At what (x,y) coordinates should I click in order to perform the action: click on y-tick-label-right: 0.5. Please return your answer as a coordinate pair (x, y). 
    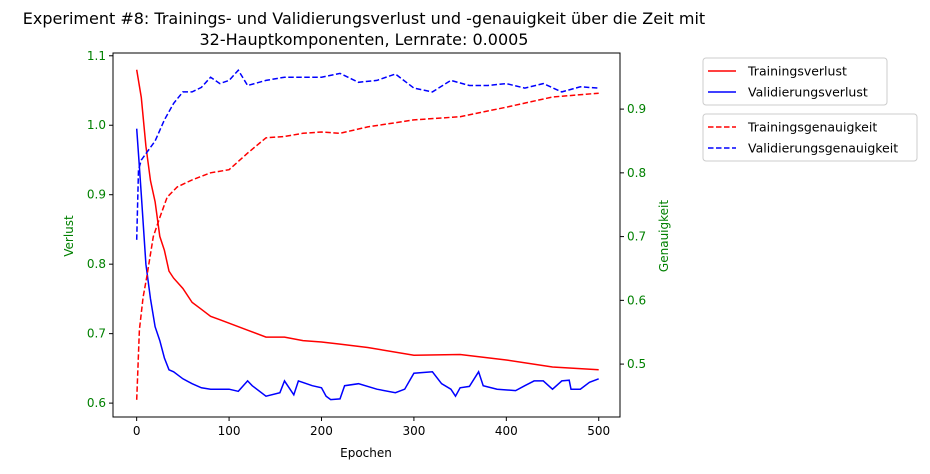
    Looking at the image, I should click on (636, 364).